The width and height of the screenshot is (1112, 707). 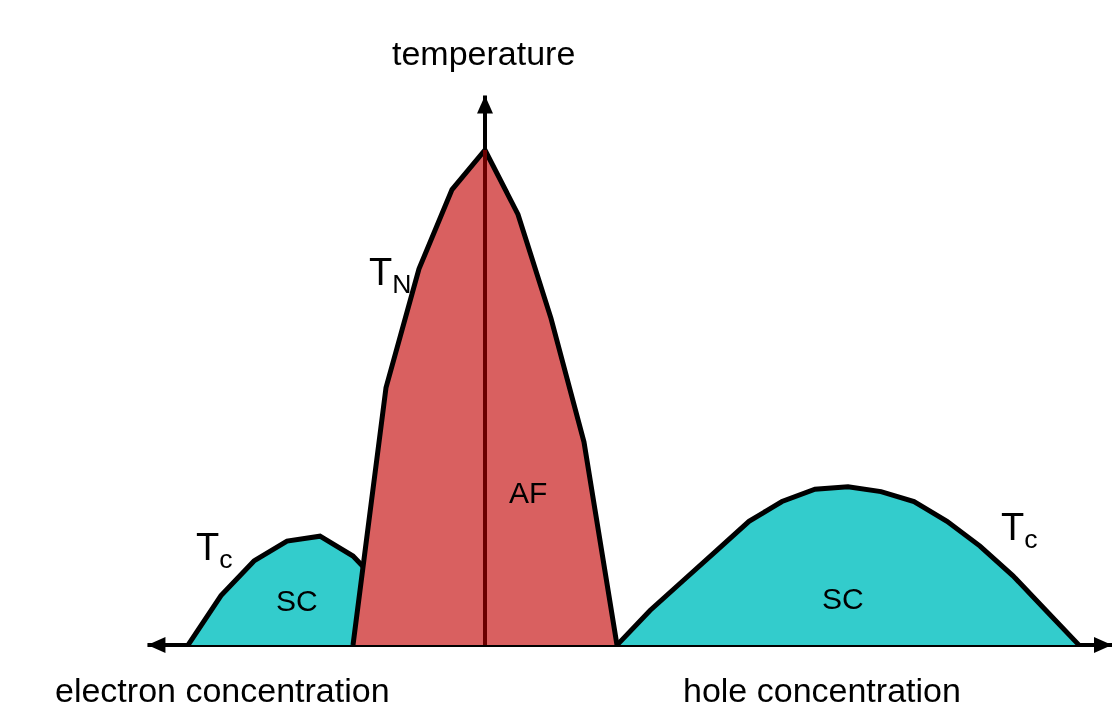 I want to click on annotation: AF, so click(x=528, y=492).